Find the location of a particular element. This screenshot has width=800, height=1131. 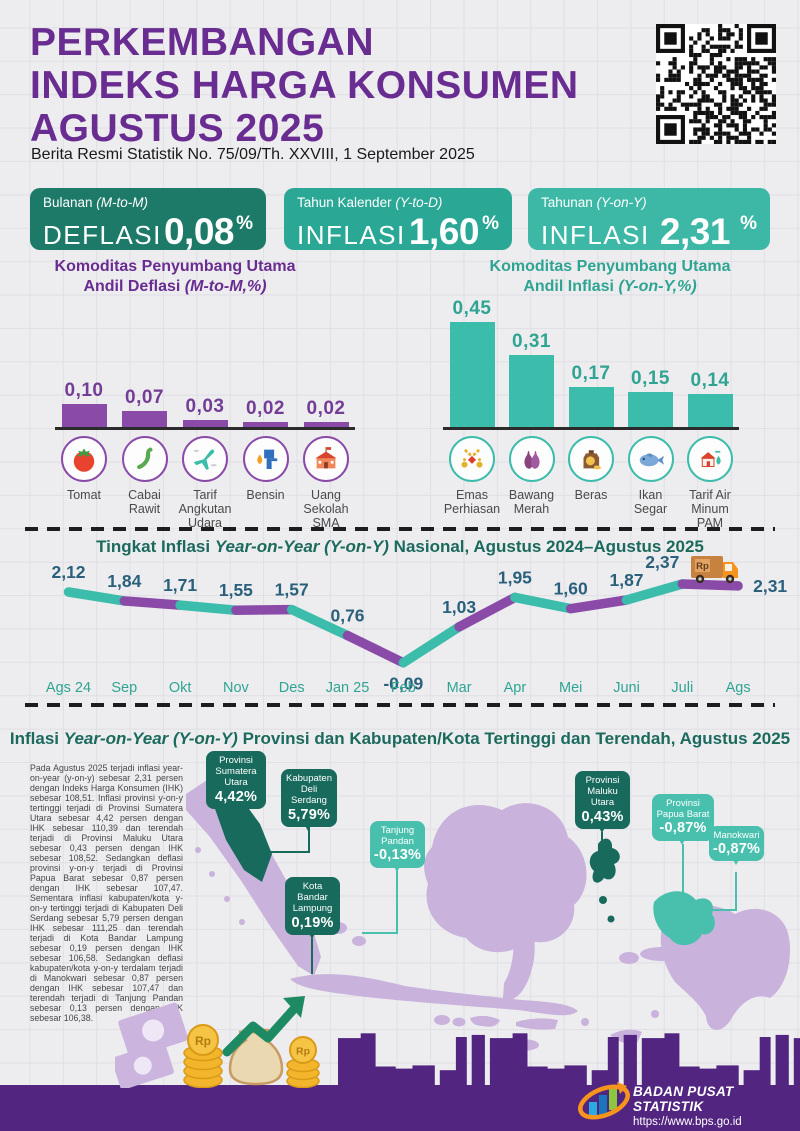

rice-icon is located at coordinates (591, 459).